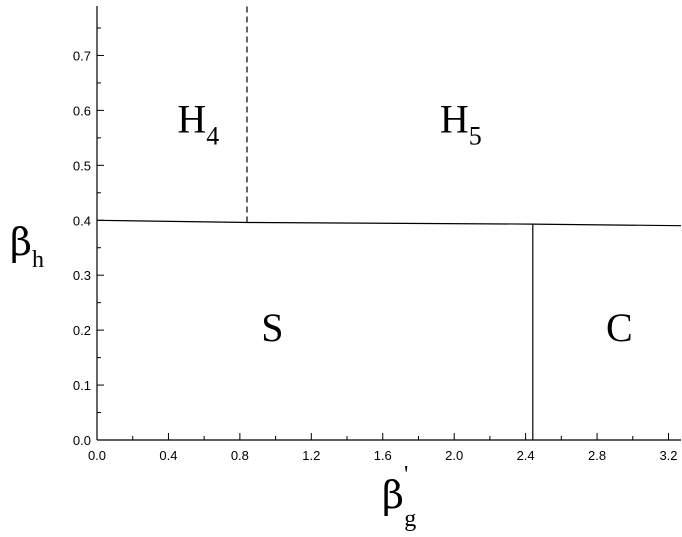 The height and width of the screenshot is (537, 682). Describe the element at coordinates (383, 455) in the screenshot. I see `x-tick-label: 1.6` at that location.